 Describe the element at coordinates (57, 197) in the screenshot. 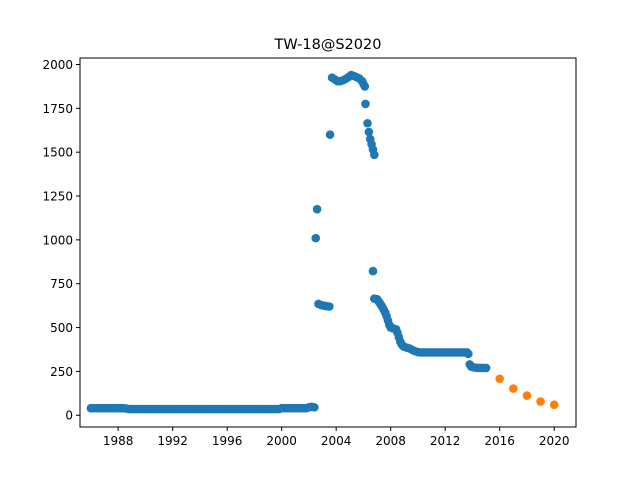

I see `y-tick-label-5: 1250` at that location.